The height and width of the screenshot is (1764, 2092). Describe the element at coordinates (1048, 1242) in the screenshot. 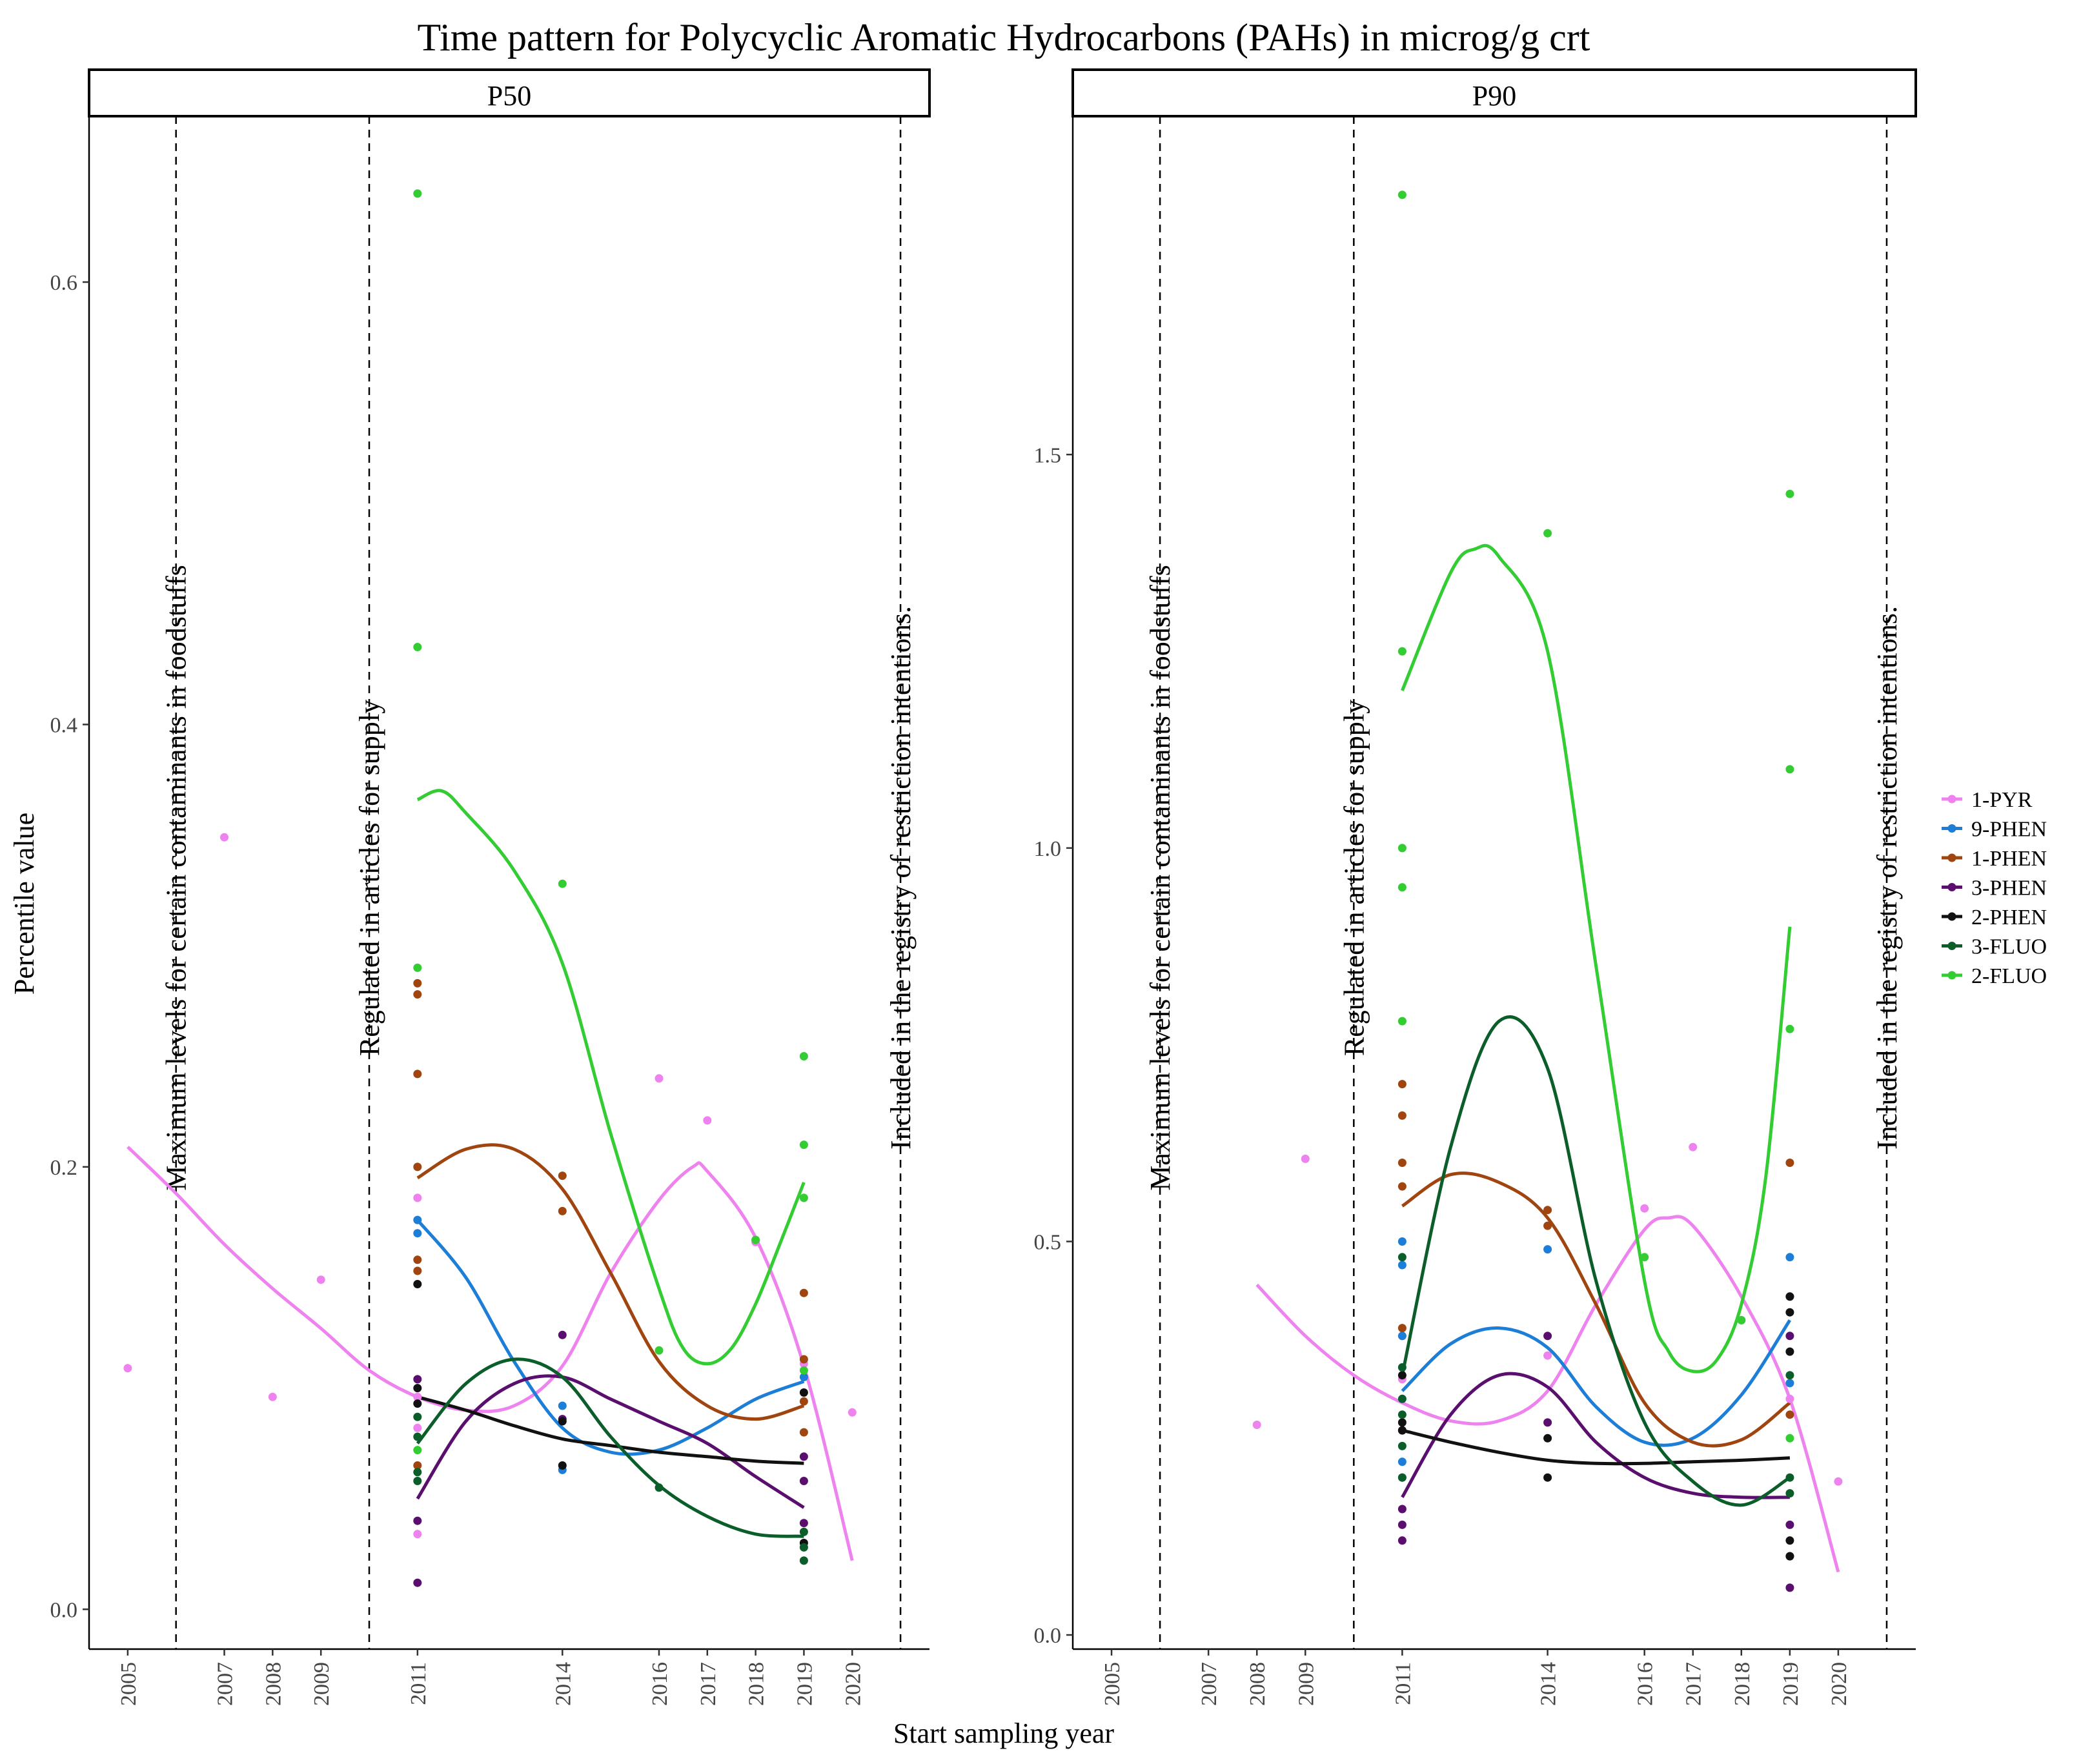

I see `y-tick-label: 0.5` at that location.